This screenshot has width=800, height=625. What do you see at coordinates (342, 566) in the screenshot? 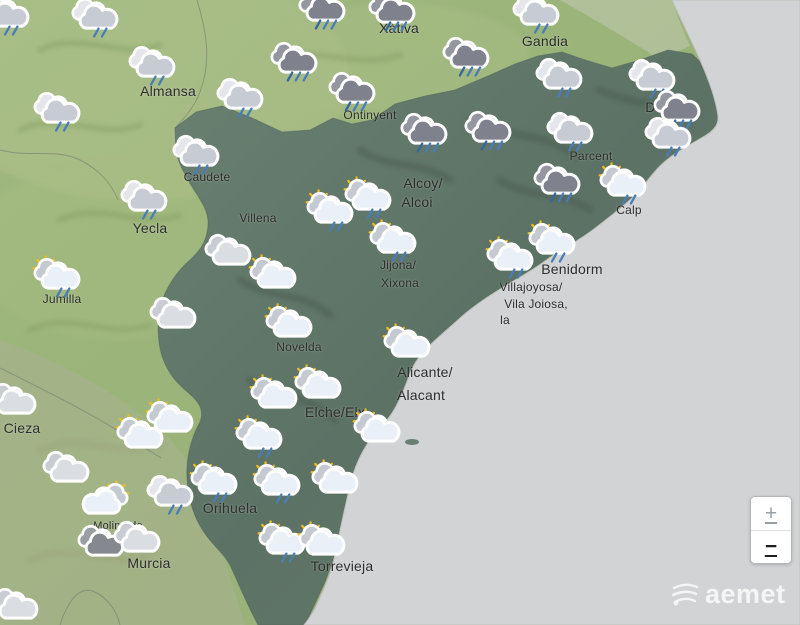
I see `city-label-torrevieja: Torrevieja` at bounding box center [342, 566].